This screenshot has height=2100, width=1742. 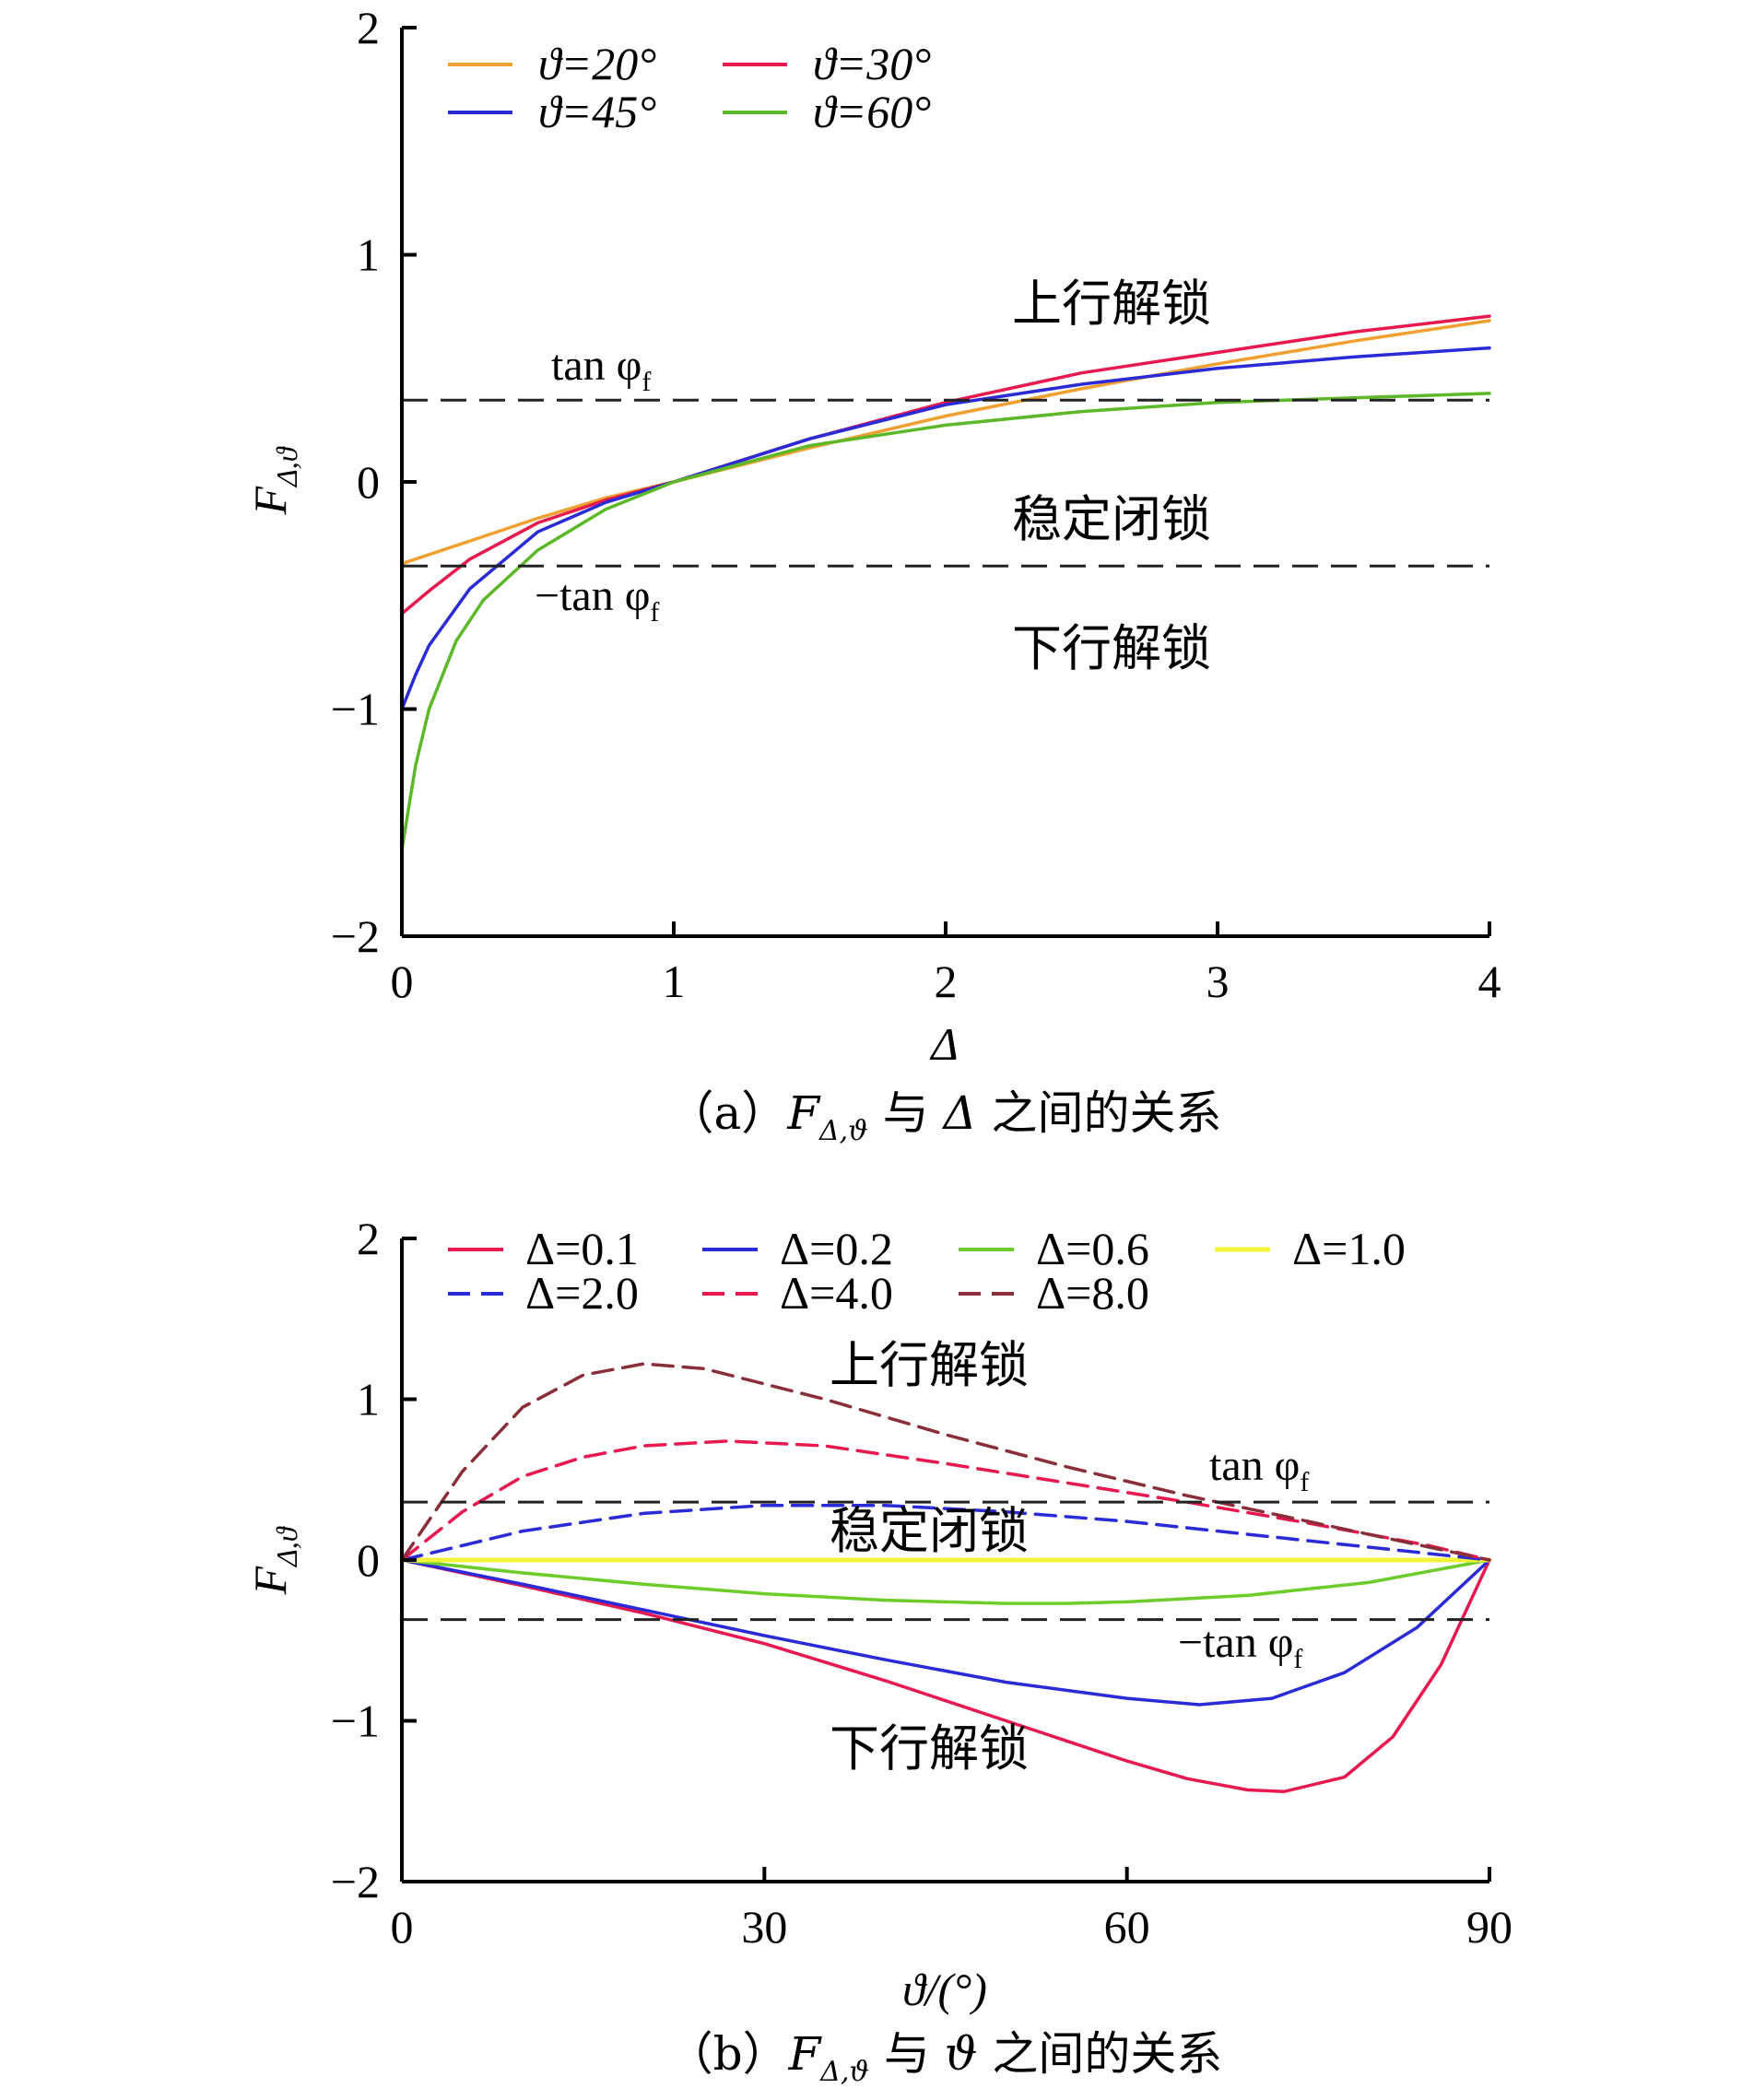 What do you see at coordinates (368, 1399) in the screenshot?
I see `panel-b-y-tick-label: 1` at bounding box center [368, 1399].